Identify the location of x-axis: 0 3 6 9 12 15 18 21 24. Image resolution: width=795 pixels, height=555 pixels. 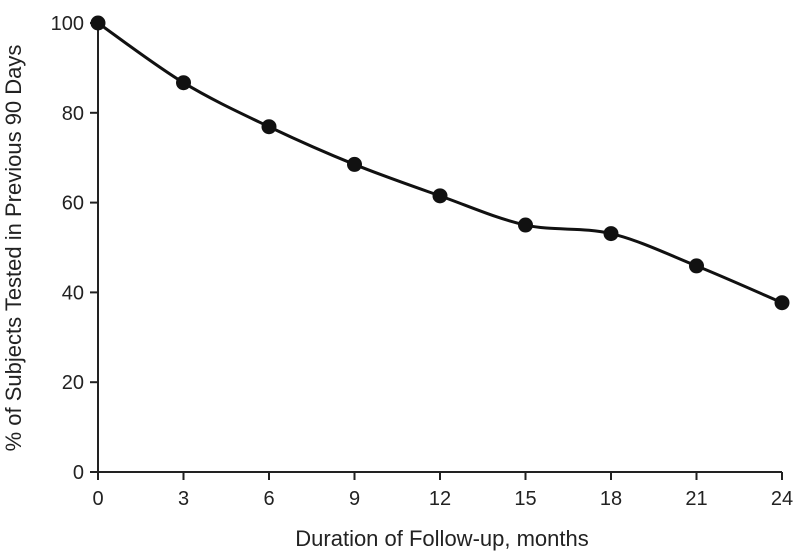
(442, 490).